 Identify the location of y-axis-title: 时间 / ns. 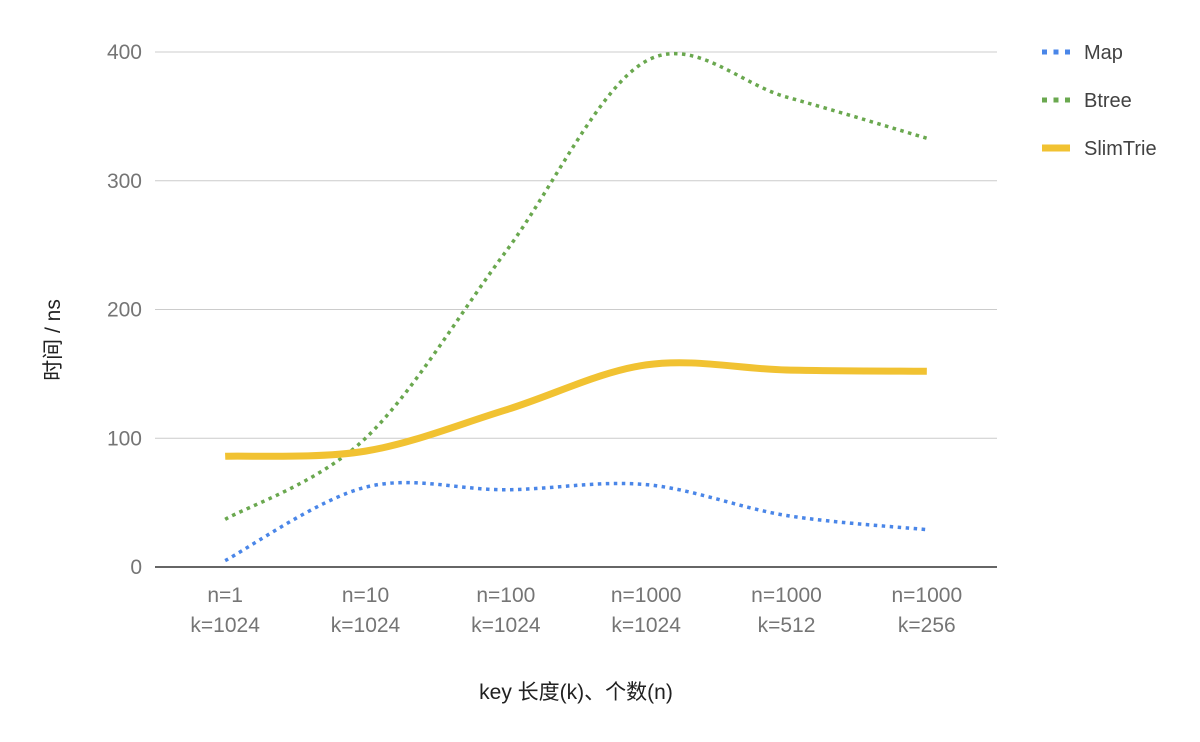
(53, 340).